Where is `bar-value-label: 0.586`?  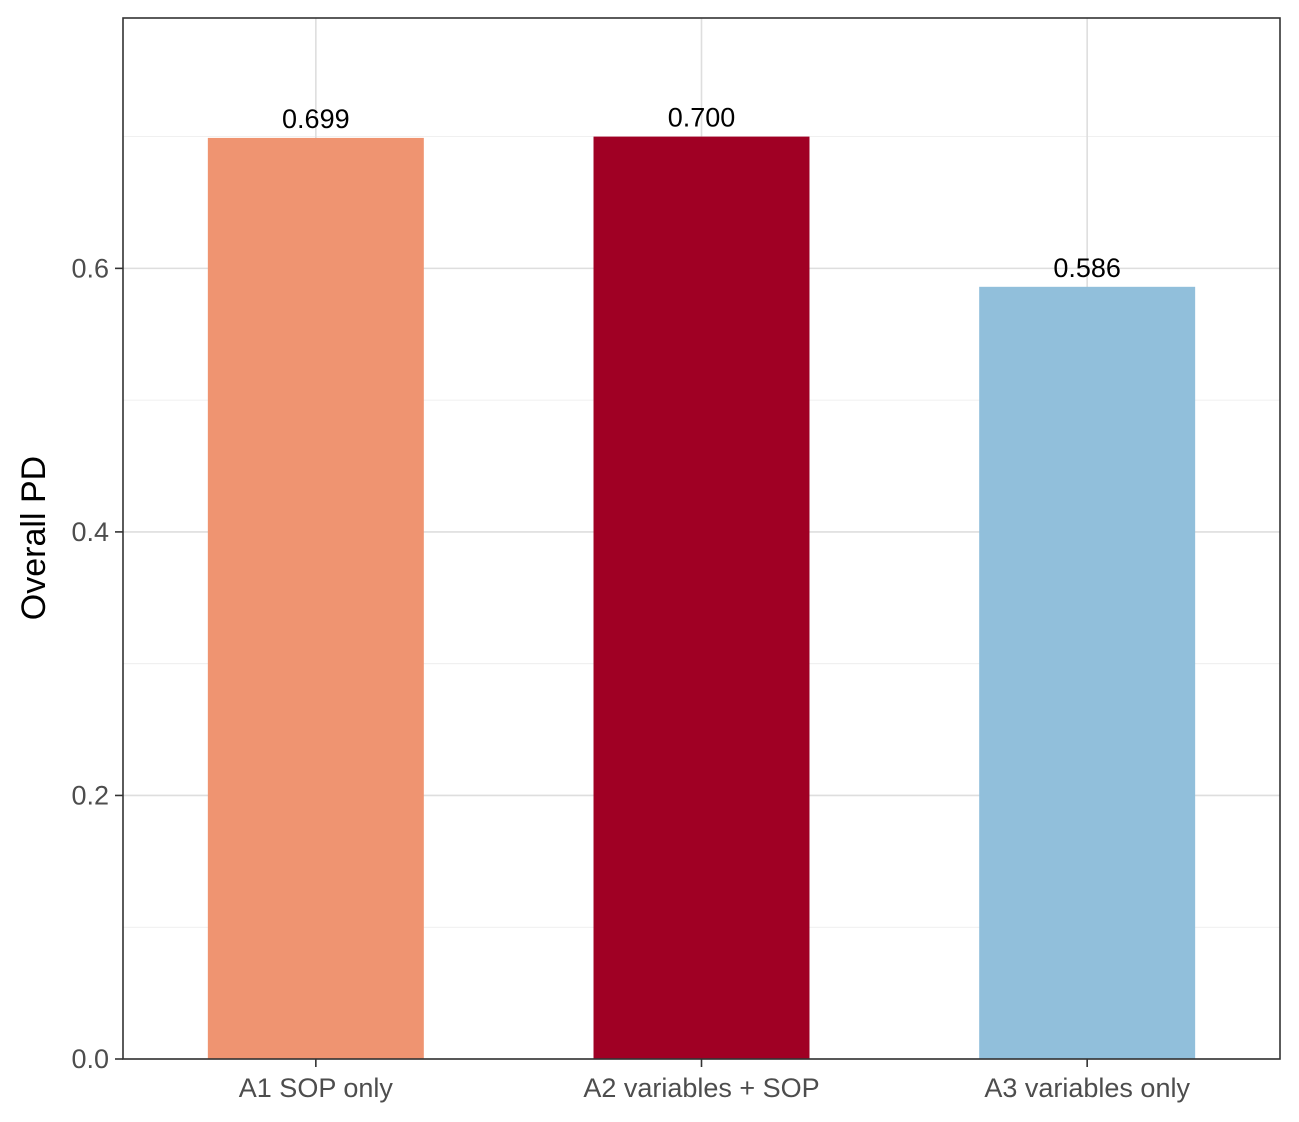
bar-value-label: 0.586 is located at coordinates (1087, 268).